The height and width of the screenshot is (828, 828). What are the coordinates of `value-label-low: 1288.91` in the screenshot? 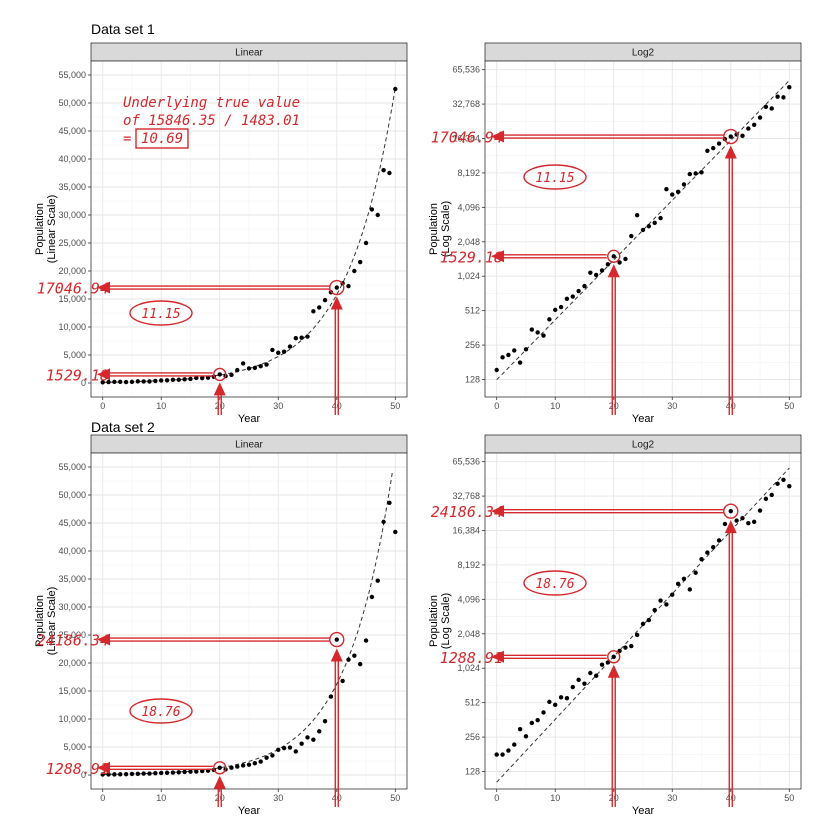 It's located at (471, 658).